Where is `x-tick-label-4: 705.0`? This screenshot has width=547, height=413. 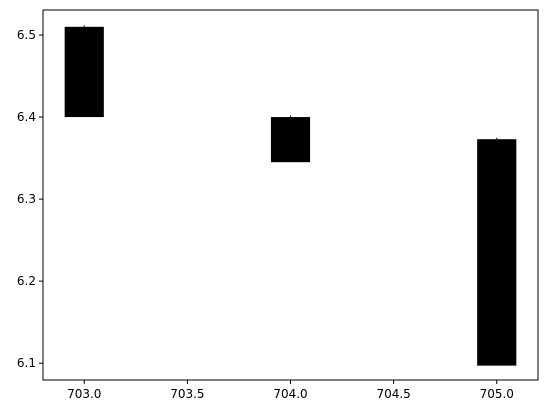
x-tick-label-4: 705.0 is located at coordinates (497, 394).